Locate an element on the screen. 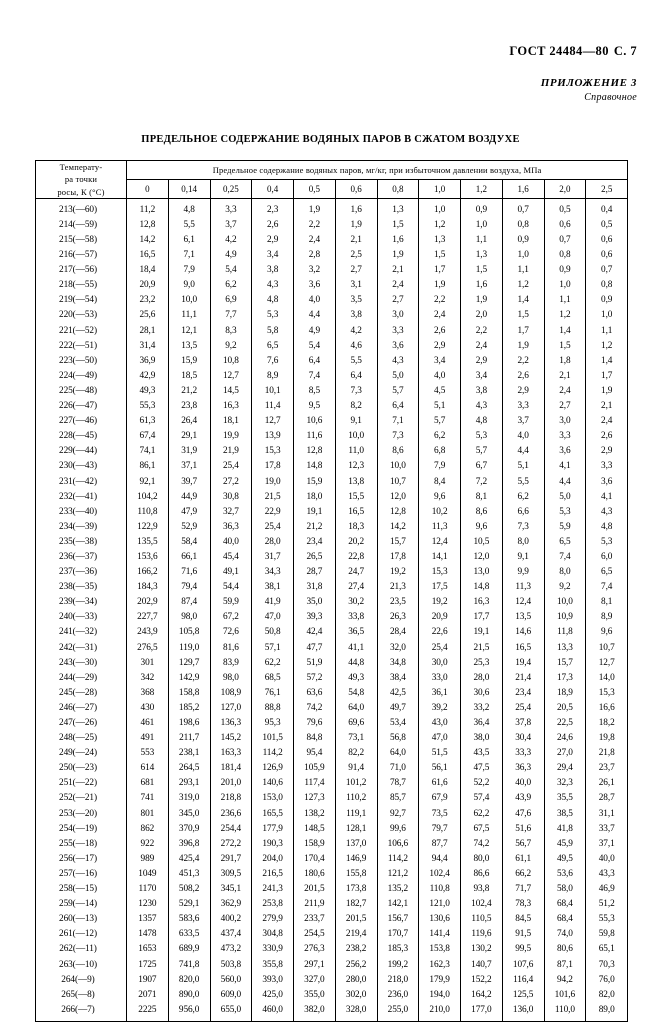 The image size is (661, 1022). cell-value-p0-14: 119,0 is located at coordinates (189, 648).